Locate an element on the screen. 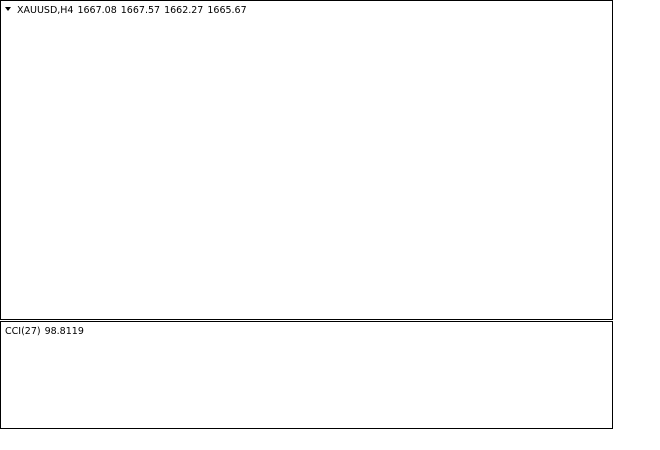 The image size is (660, 450). open-value: 1667.08 is located at coordinates (96, 10).